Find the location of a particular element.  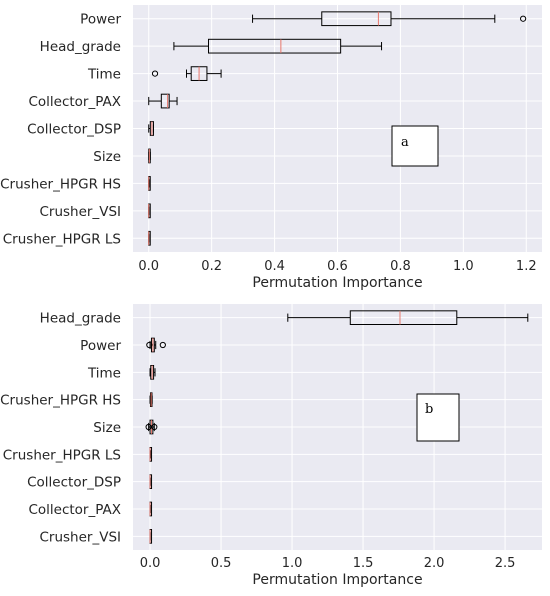

x-tick-label: 0.2 is located at coordinates (211, 266).